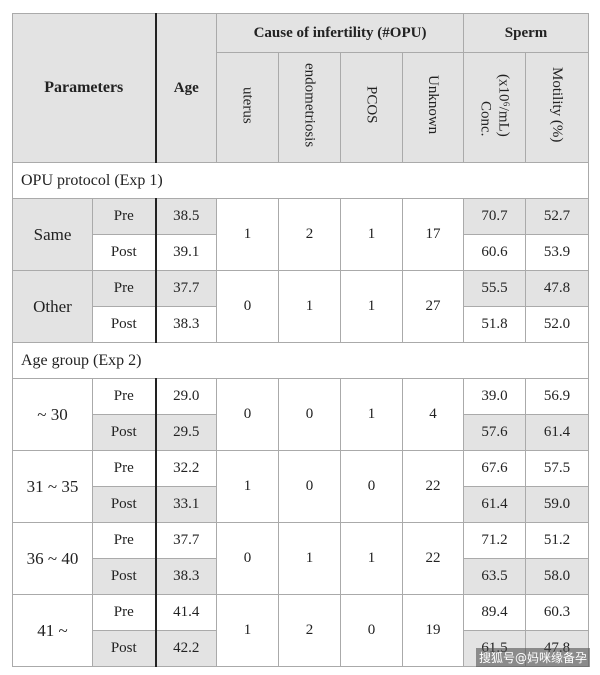  What do you see at coordinates (495, 540) in the screenshot?
I see `conc-cell: 71.2` at bounding box center [495, 540].